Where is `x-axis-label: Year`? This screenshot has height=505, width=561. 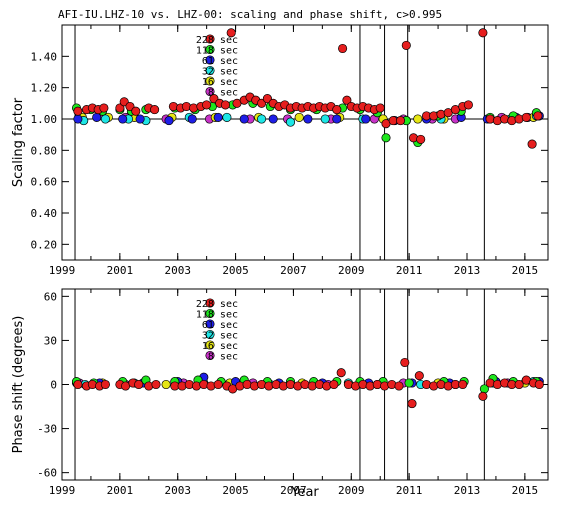 x-axis-label: Year is located at coordinates (304, 492).